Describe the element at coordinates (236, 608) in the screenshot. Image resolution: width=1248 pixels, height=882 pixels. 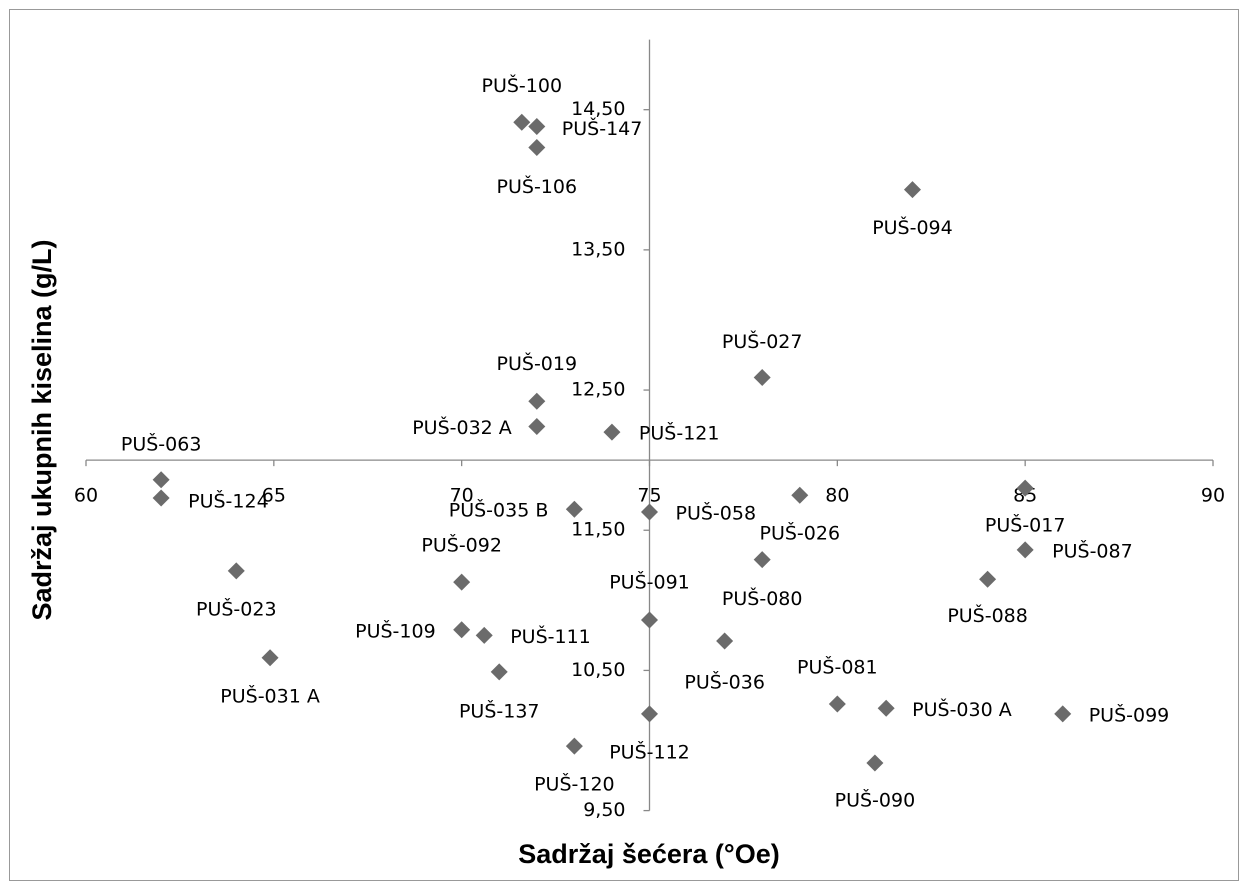
I see `point-label: PUŠ-023` at that location.